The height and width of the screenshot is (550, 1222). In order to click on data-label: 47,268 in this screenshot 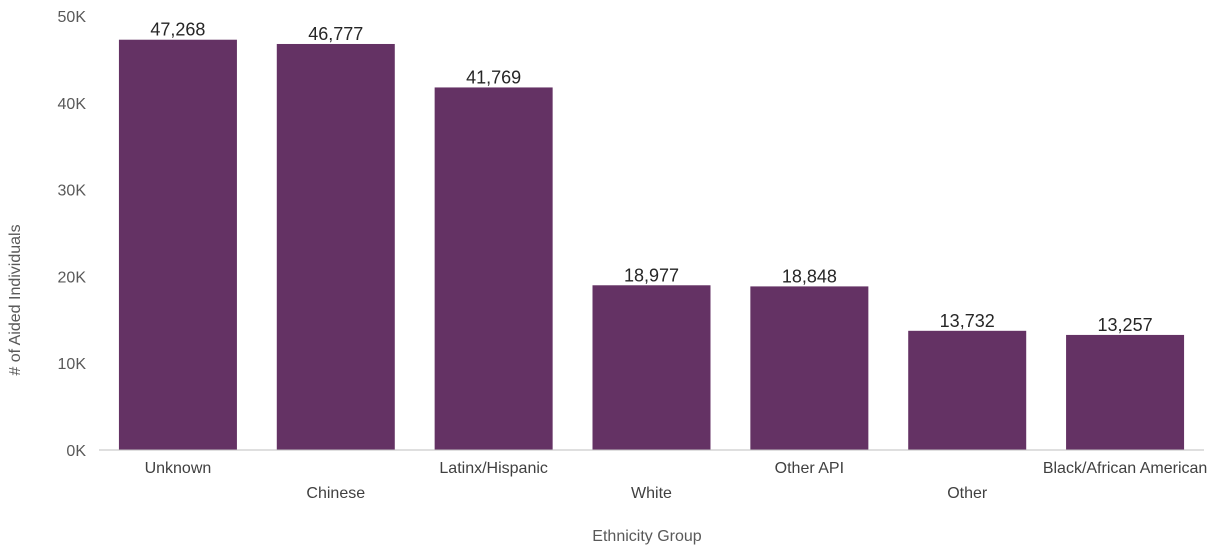, I will do `click(177, 30)`.